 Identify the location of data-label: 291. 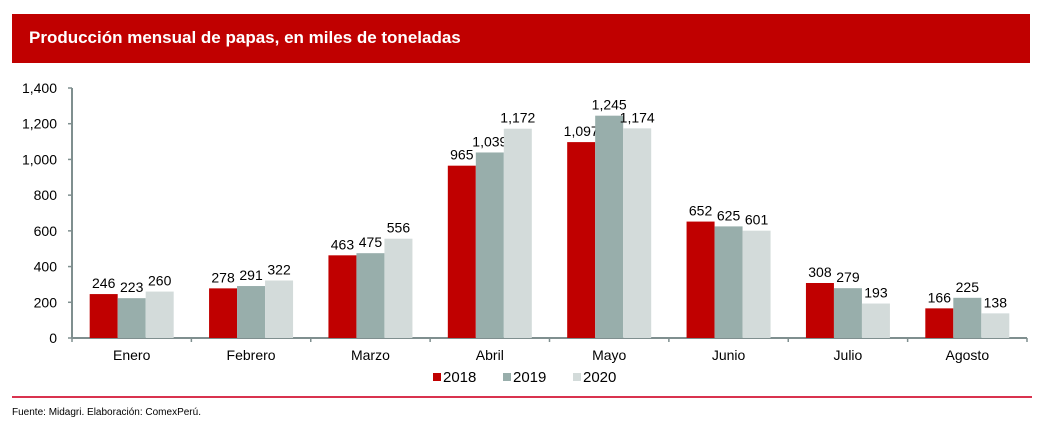
(251, 275).